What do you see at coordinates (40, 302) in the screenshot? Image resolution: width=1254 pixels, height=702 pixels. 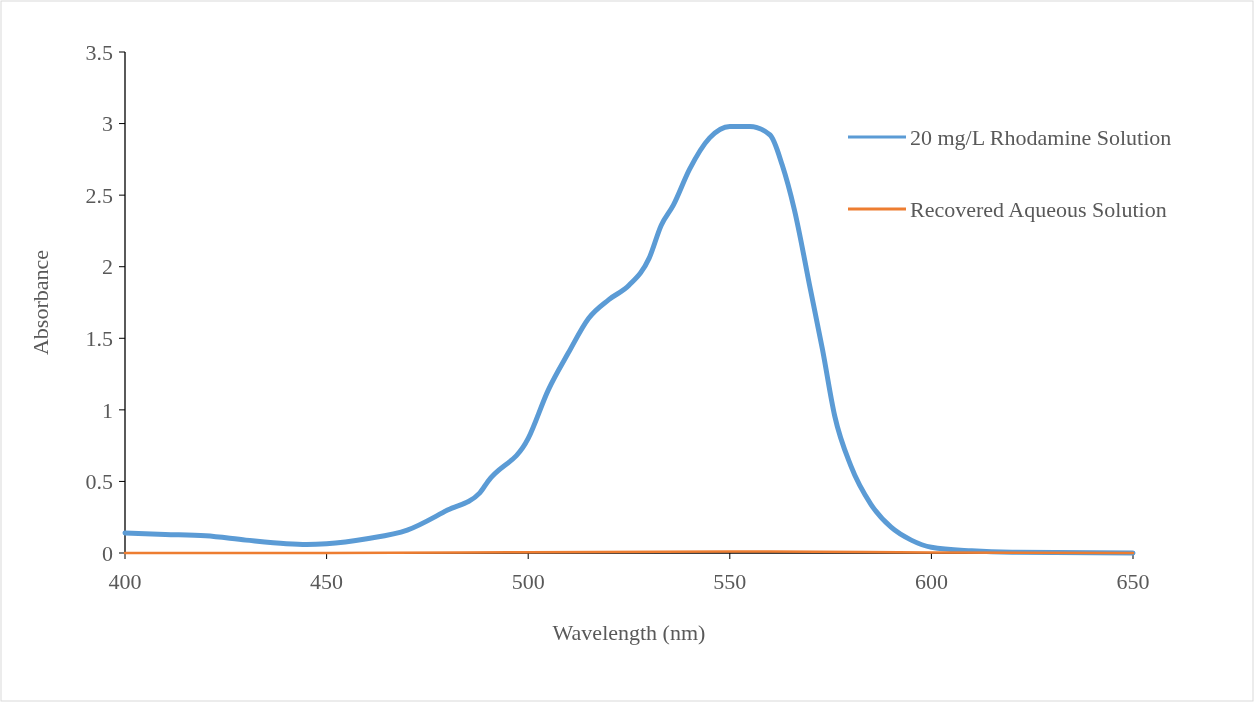 I see `y-axis-title: Absorbance` at bounding box center [40, 302].